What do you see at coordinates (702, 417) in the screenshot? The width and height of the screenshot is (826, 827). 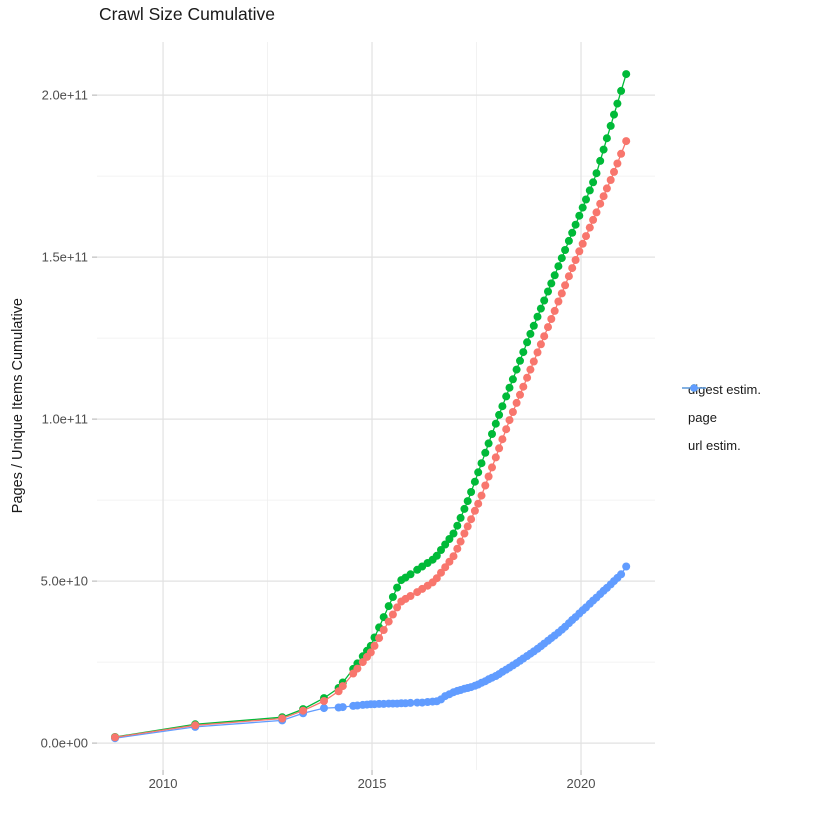 I see `legend-label-page: page` at bounding box center [702, 417].